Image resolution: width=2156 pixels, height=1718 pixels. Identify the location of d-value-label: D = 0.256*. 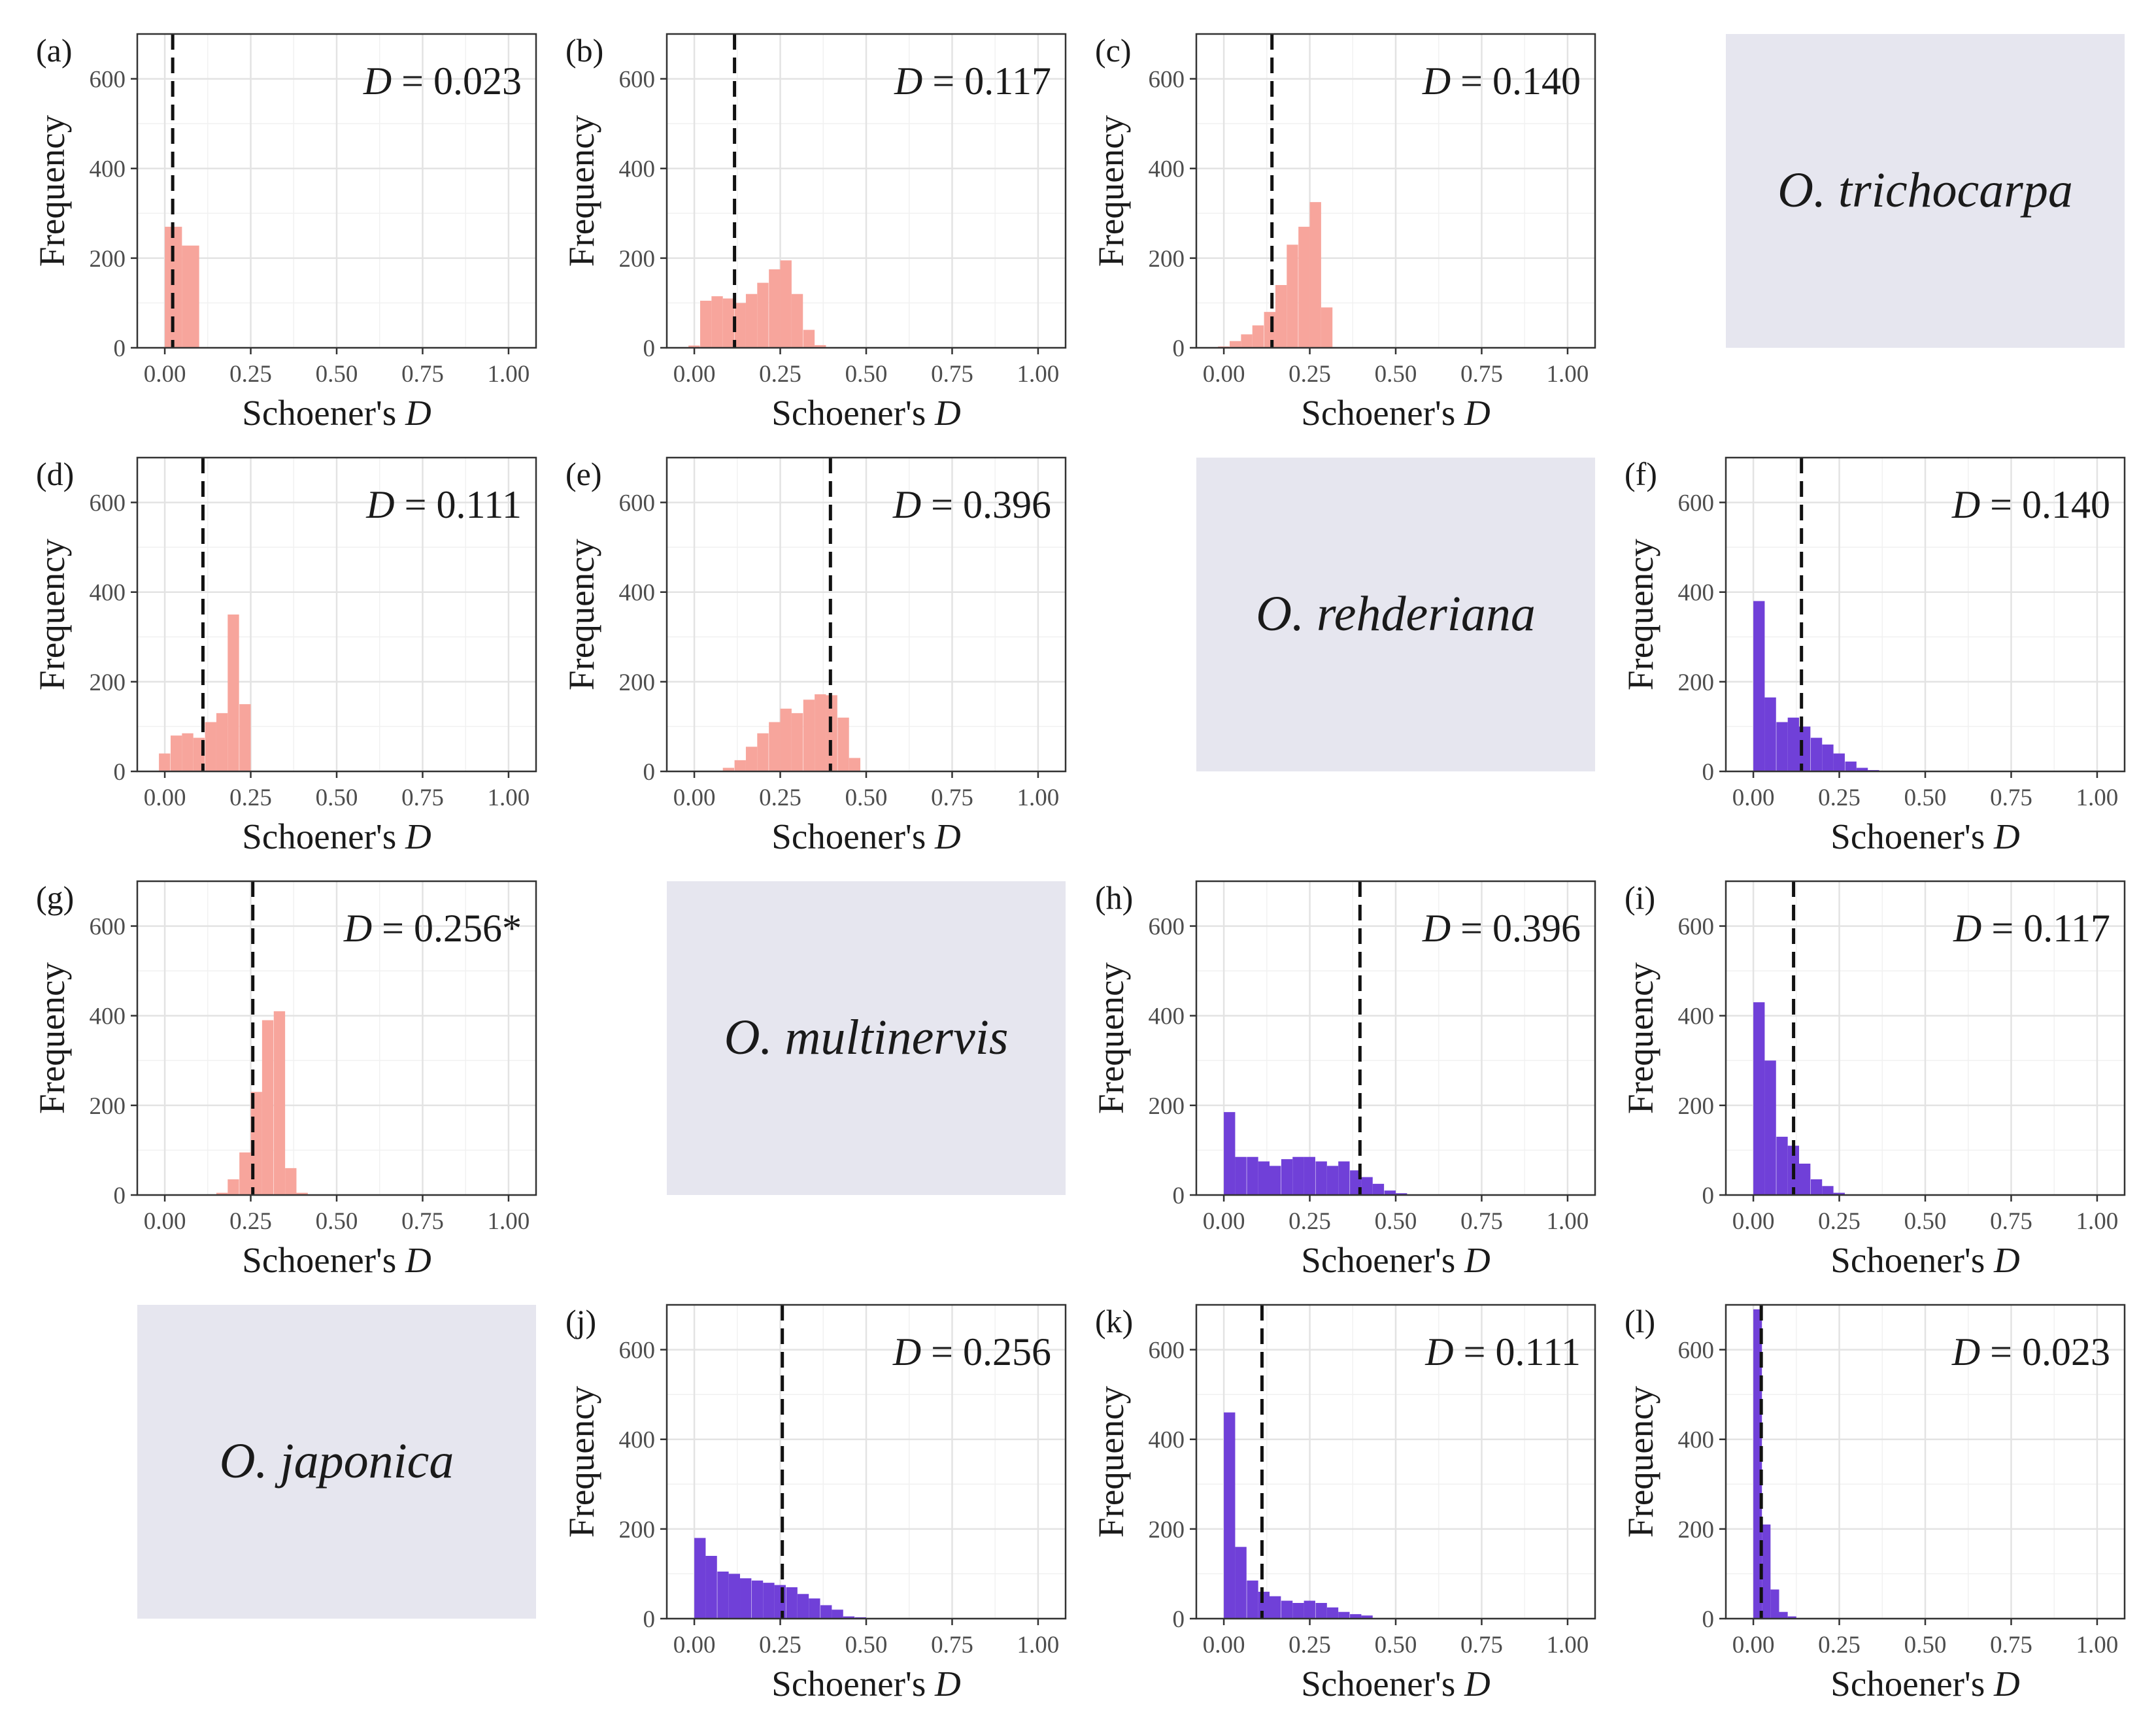
(433, 928).